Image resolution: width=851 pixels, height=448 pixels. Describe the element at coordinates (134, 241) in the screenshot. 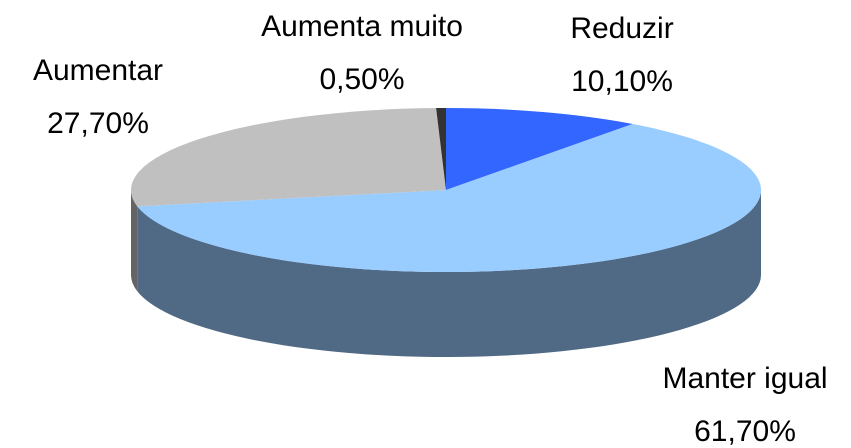

I see `slice-side` at that location.